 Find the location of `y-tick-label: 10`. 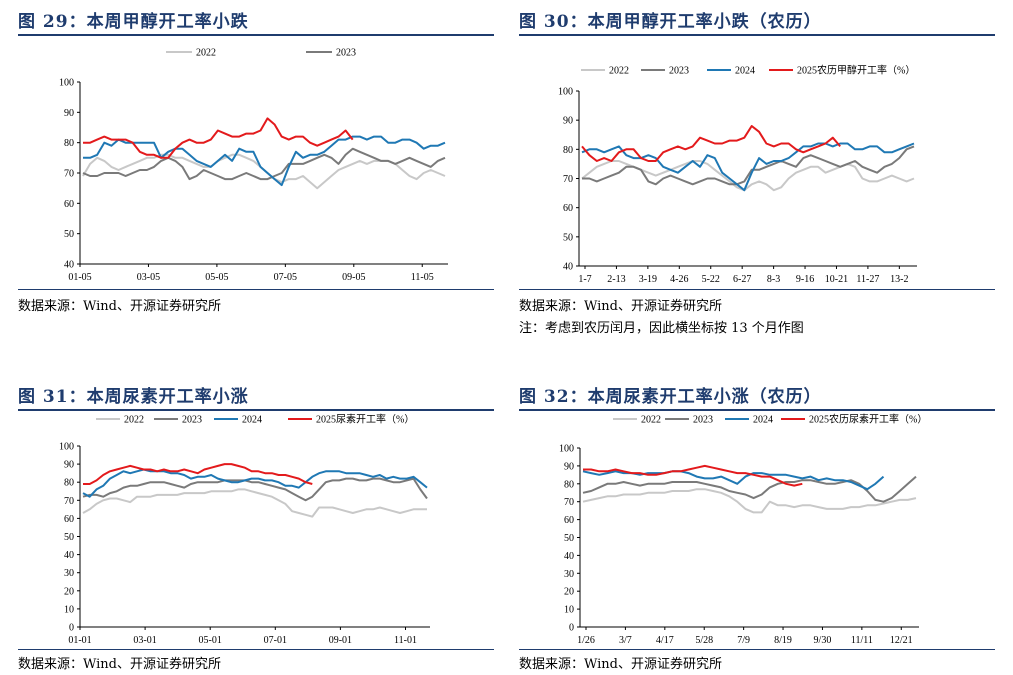

y-tick-label: 10 is located at coordinates (569, 610).